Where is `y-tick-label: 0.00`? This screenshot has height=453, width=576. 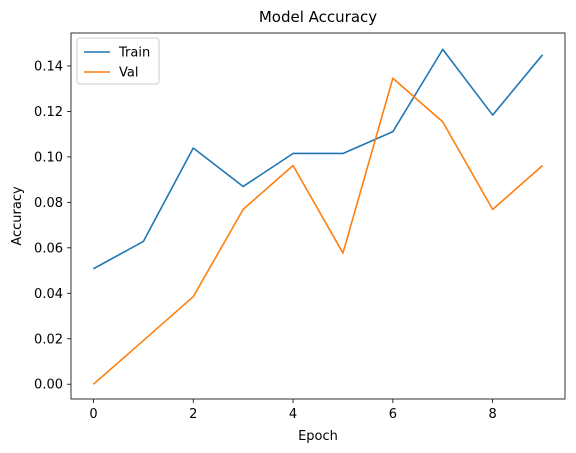
y-tick-label: 0.00 is located at coordinates (48, 385).